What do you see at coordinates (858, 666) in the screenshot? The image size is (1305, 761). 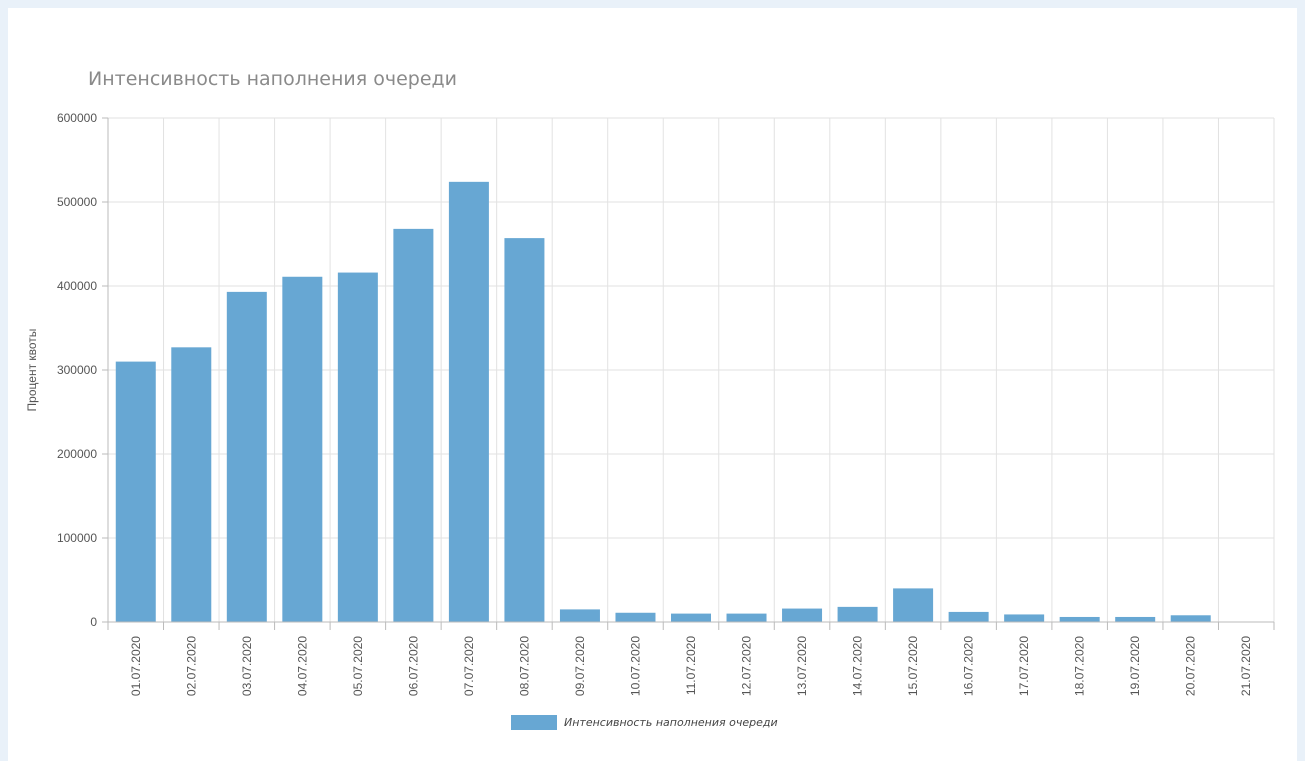 I see `x-tick-label: 14.07.2020` at bounding box center [858, 666].